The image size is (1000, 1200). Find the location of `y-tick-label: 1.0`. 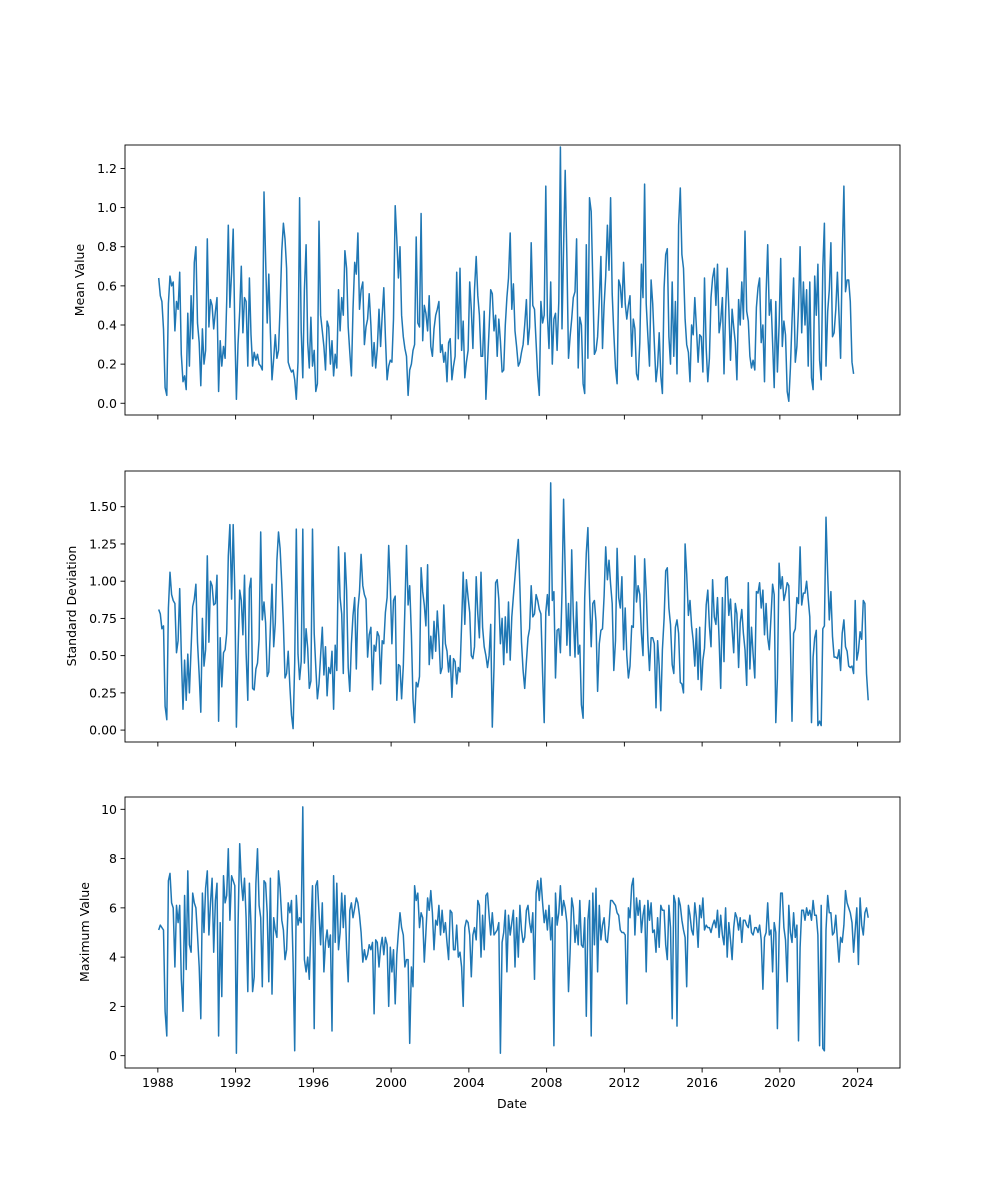

y-tick-label: 1.0 is located at coordinates (107, 207).